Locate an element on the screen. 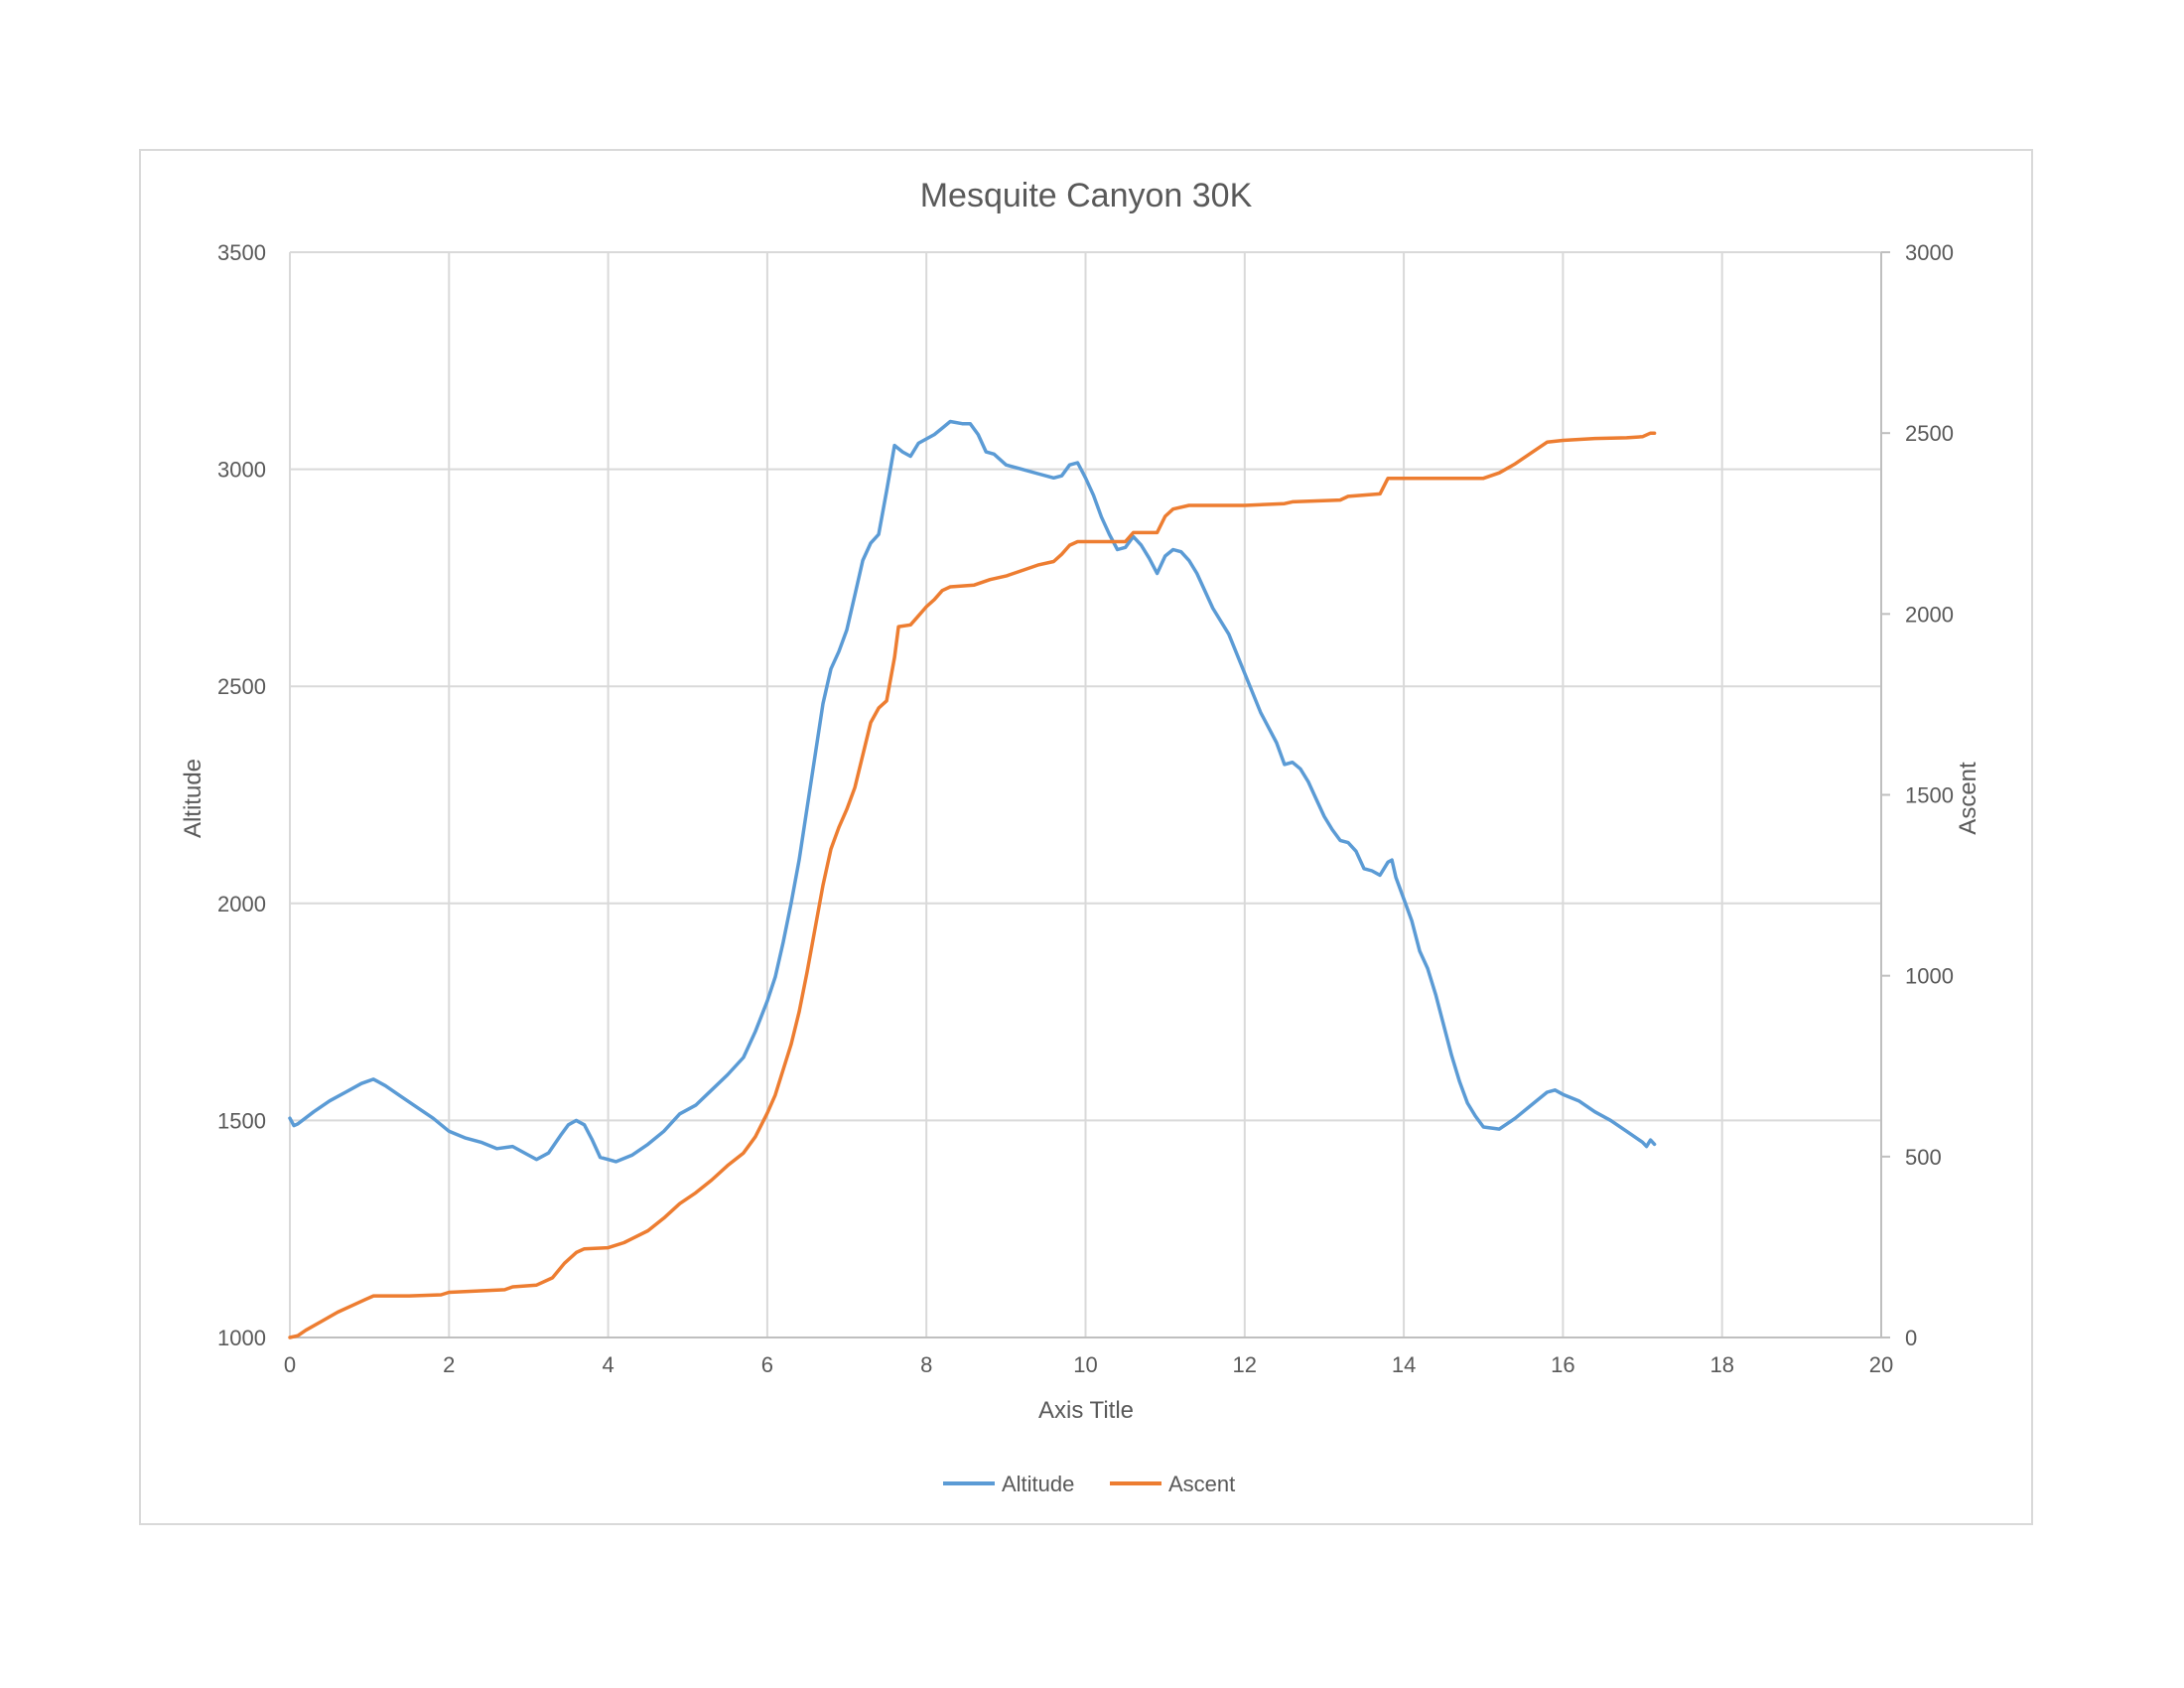 This screenshot has width=2184, height=1688. y2-tick-label-2: 1000 is located at coordinates (1929, 976).